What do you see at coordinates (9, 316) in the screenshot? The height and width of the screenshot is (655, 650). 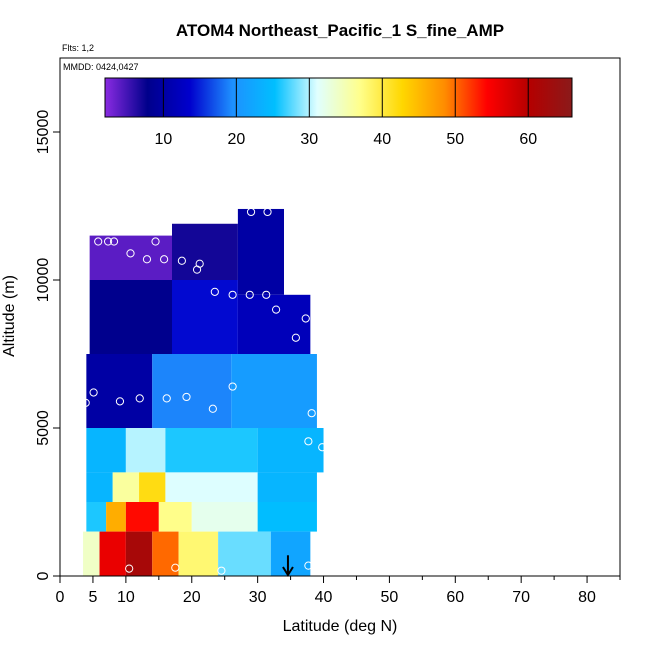 I see `y-axis-label: Altitude (m)` at bounding box center [9, 316].